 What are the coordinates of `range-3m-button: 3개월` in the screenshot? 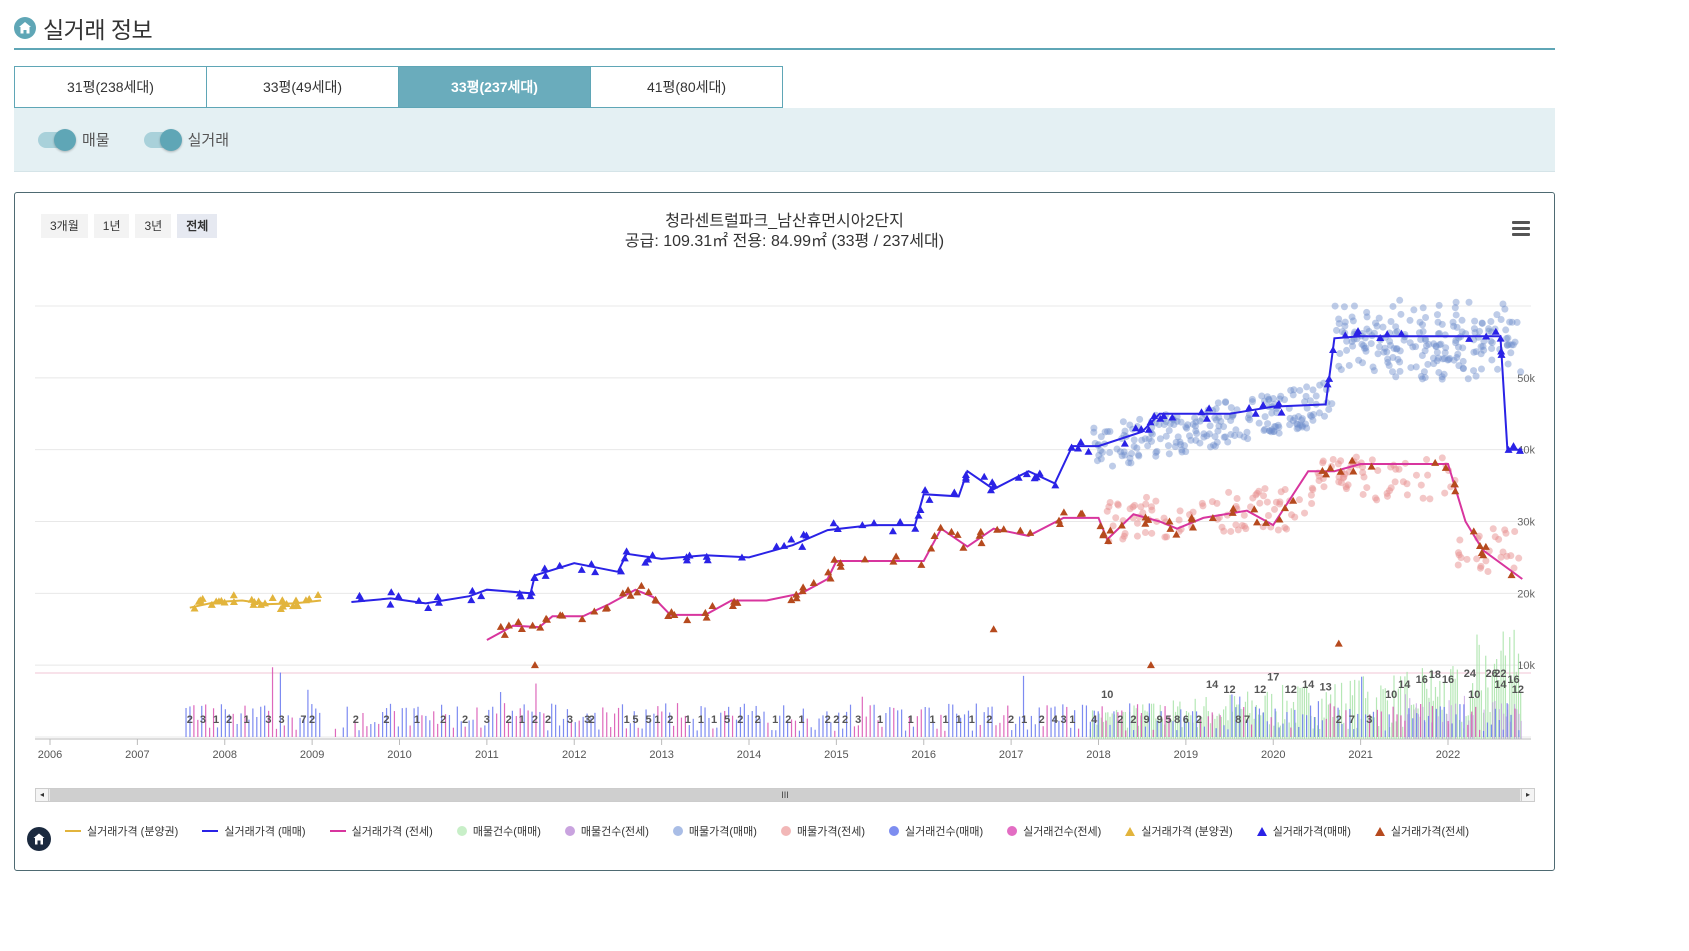 It's located at (64, 226).